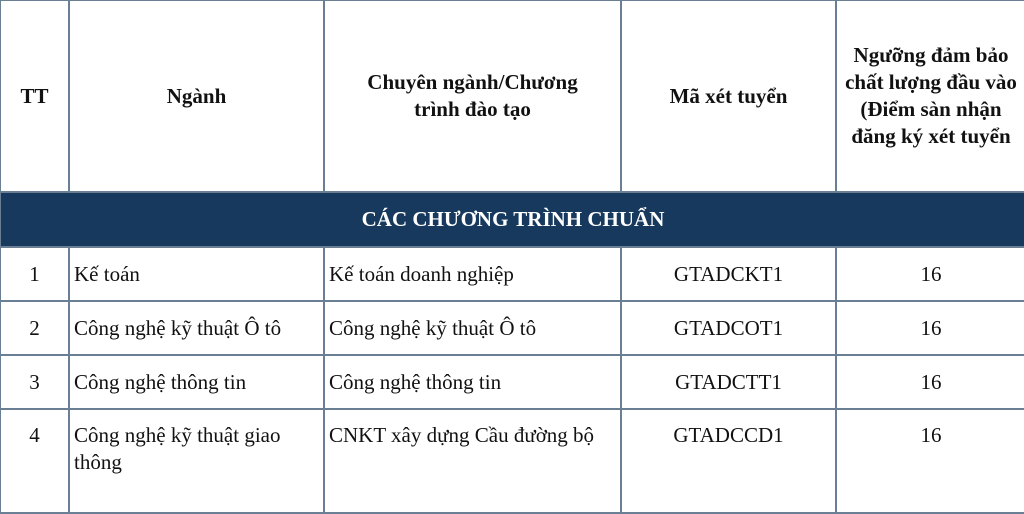 The image size is (1024, 514). I want to click on header-ma-xet-tuyen: Mã xét tuyển, so click(728, 96).